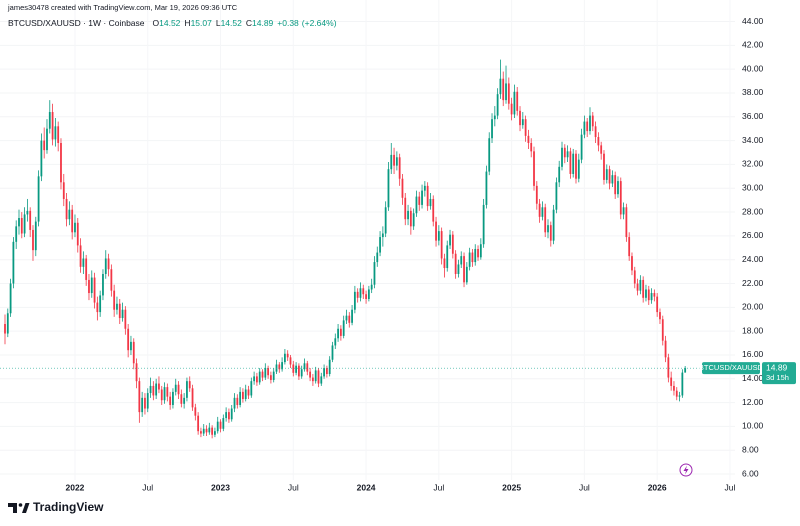 The width and height of the screenshot is (800, 526). I want to click on symbol-tag, so click(731, 368).